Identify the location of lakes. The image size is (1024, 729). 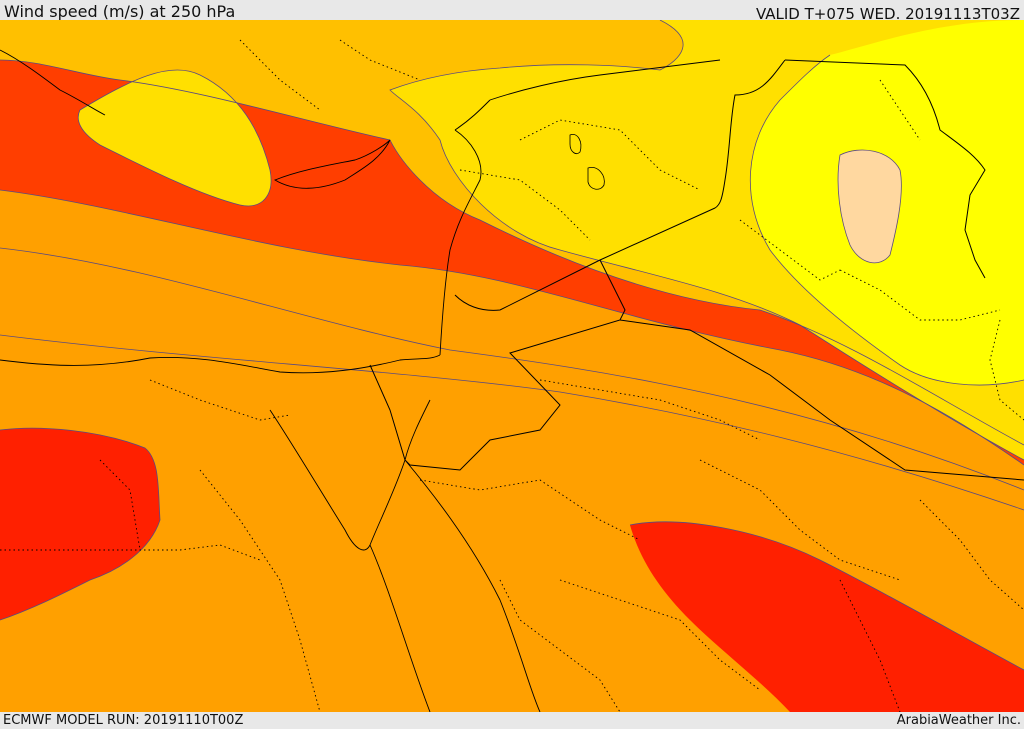
(587, 162).